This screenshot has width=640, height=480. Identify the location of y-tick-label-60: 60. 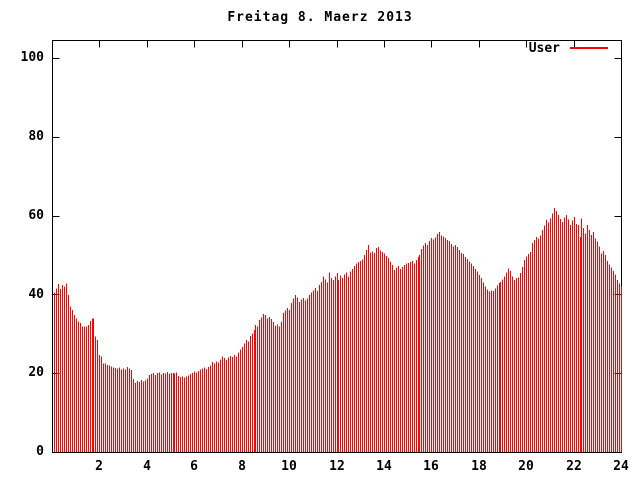
(36, 215).